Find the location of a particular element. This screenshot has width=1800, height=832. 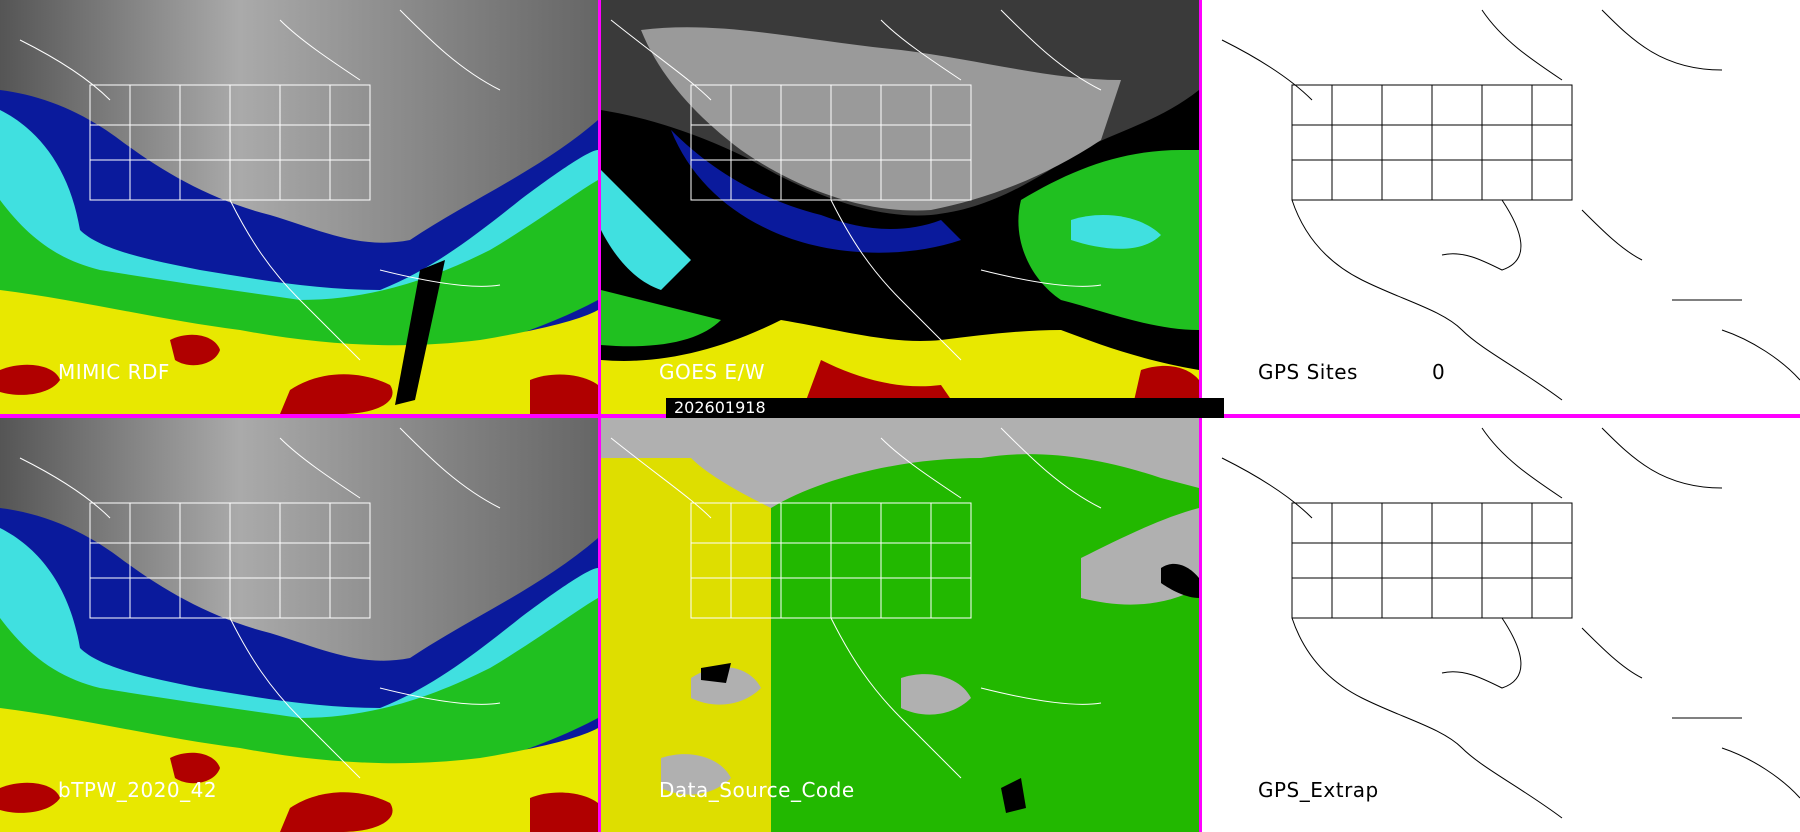

timestamp-bar: 202601918 is located at coordinates (945, 408).